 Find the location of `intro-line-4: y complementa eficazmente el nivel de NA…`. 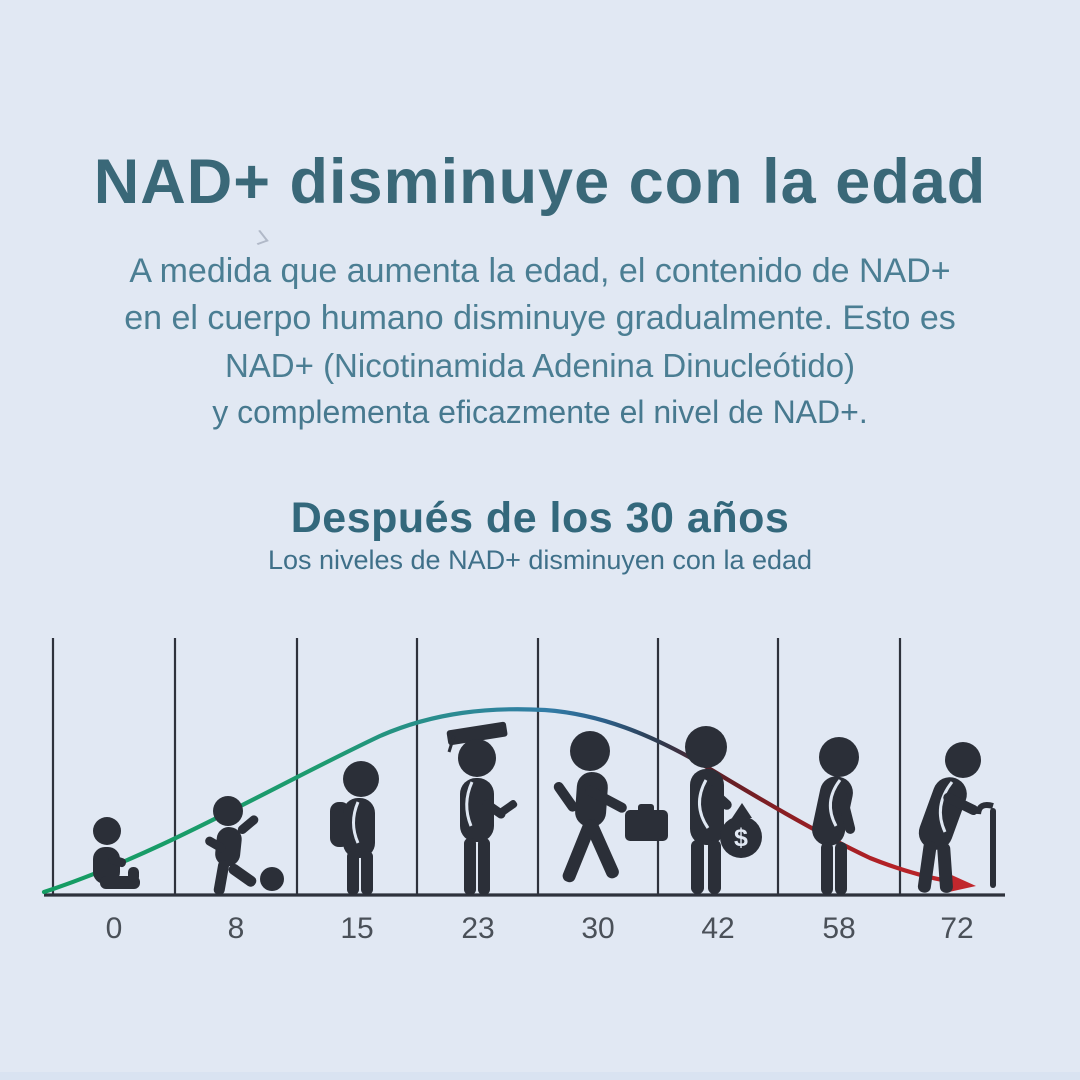

intro-line-4: y complementa eficazmente el nivel de NA… is located at coordinates (540, 412).